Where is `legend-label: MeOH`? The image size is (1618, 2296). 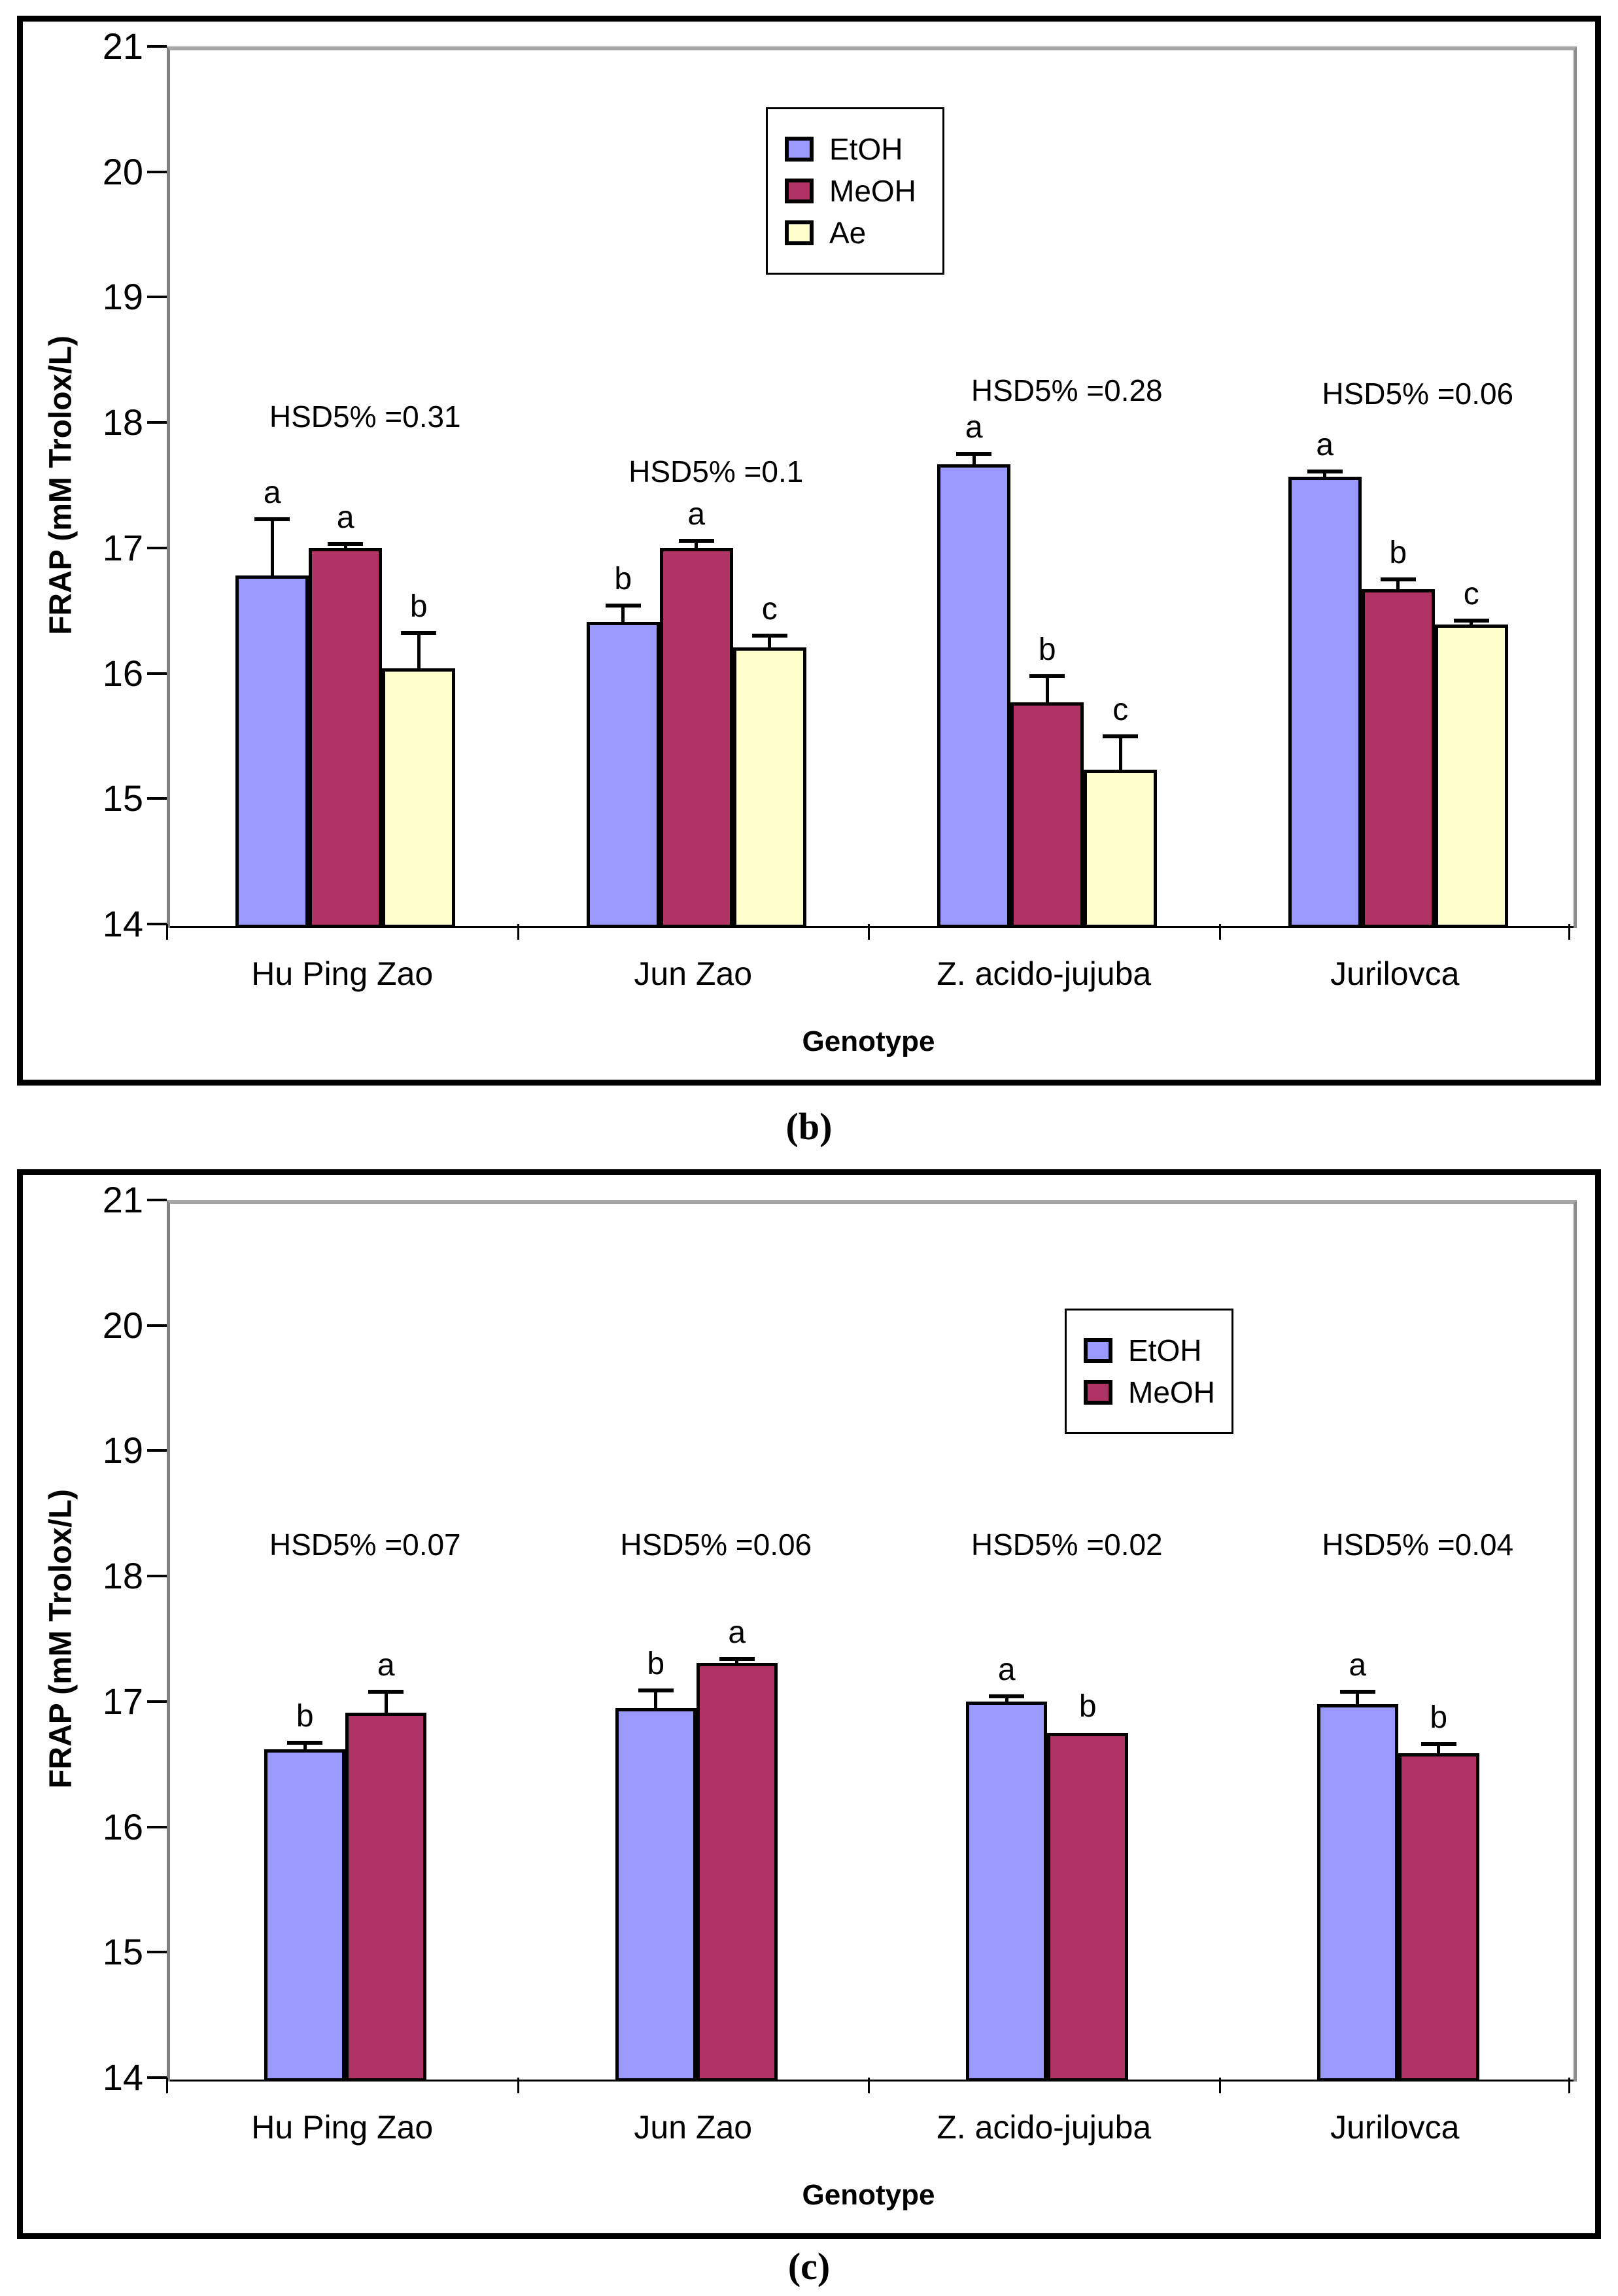
legend-label: MeOH is located at coordinates (872, 191).